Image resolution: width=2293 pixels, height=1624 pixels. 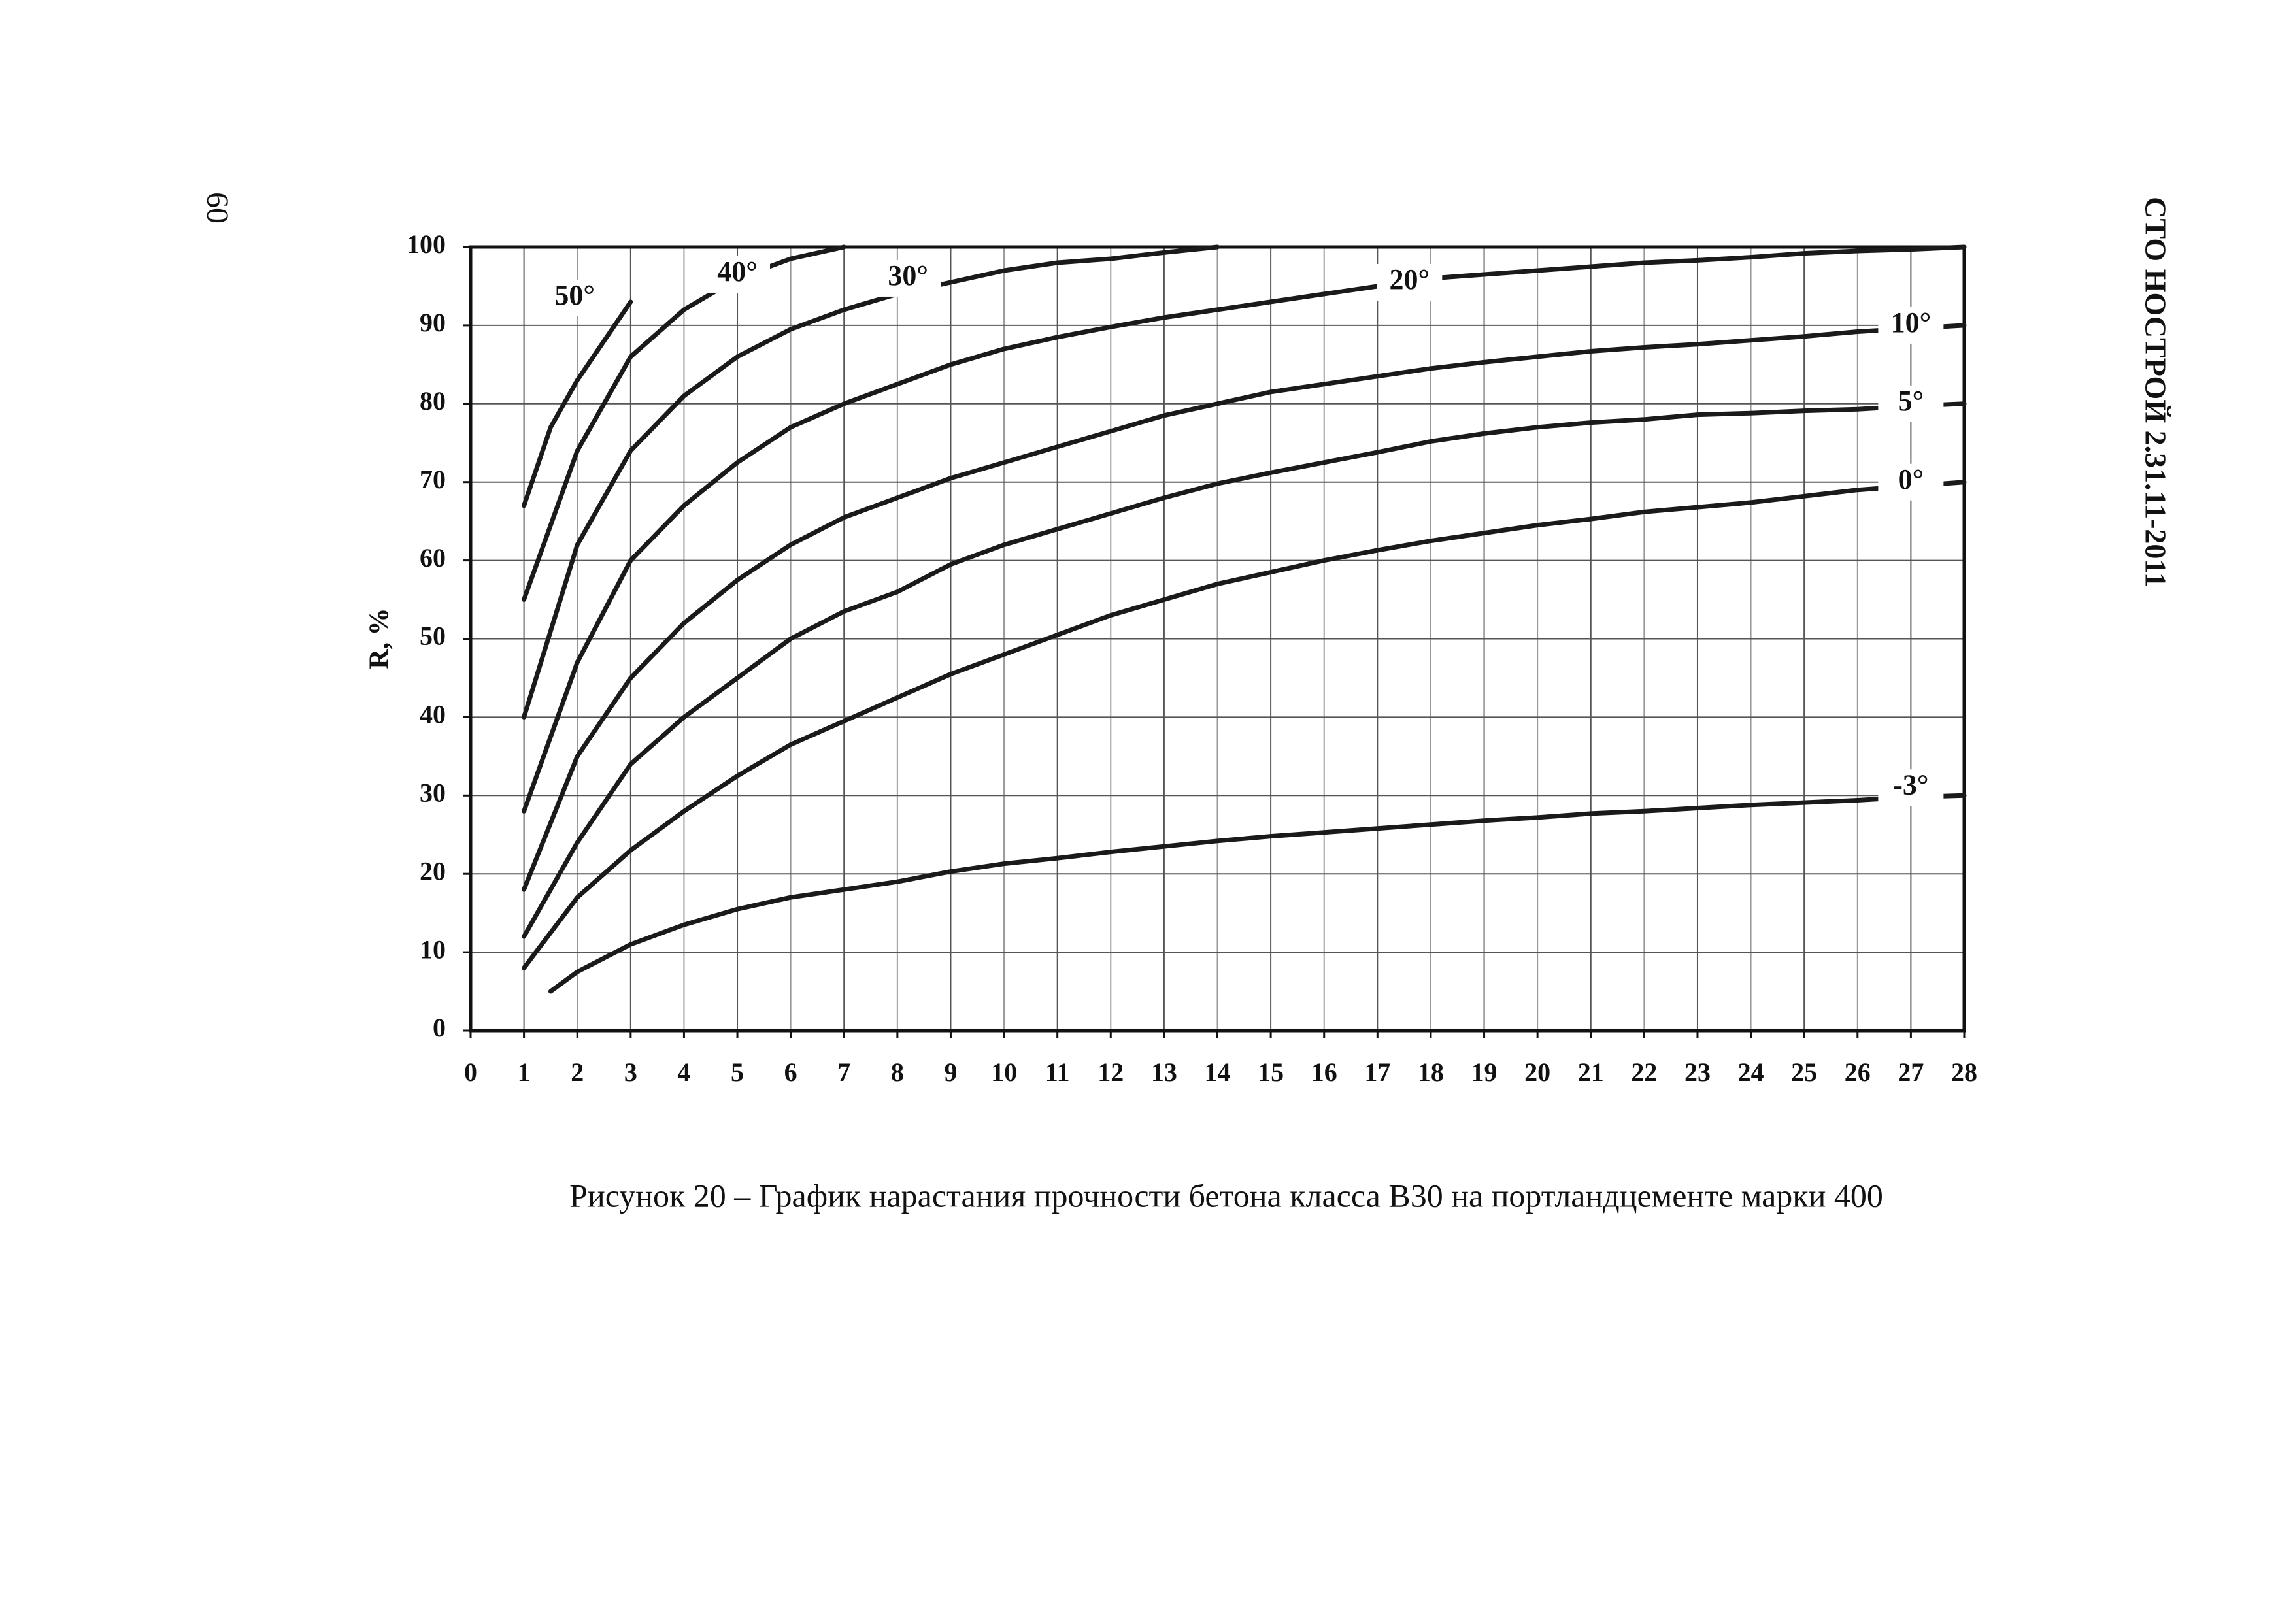 What do you see at coordinates (1858, 1072) in the screenshot?
I see `x-tick-label: 26` at bounding box center [1858, 1072].